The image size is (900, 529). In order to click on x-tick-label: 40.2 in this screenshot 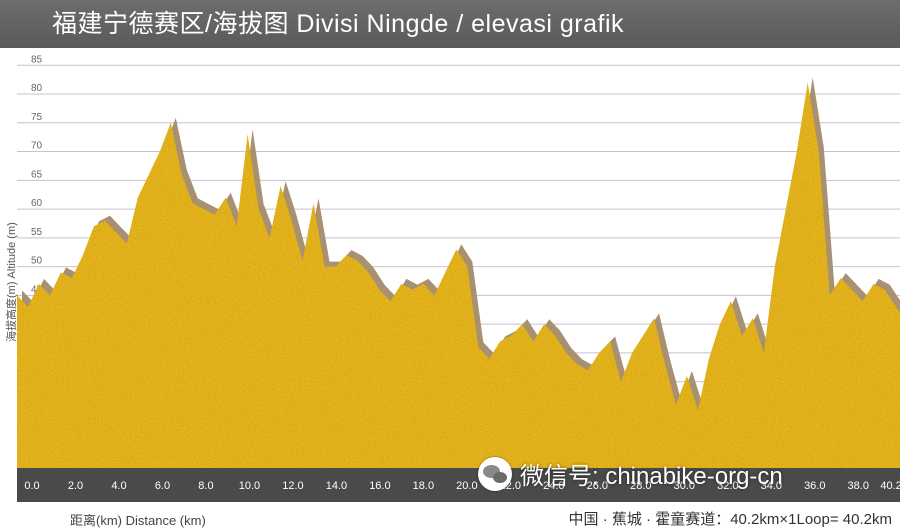, I will do `click(890, 486)`.